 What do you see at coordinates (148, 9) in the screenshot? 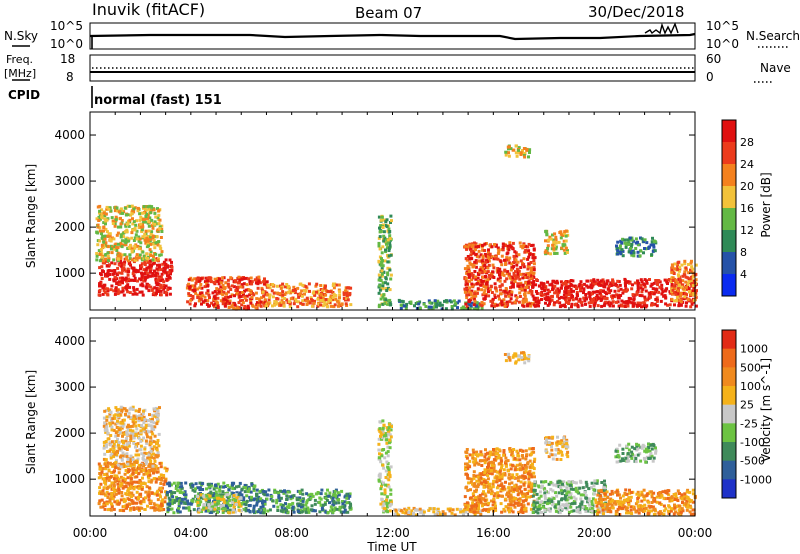
I see `station-title: Inuvik (fitACF)` at bounding box center [148, 9].